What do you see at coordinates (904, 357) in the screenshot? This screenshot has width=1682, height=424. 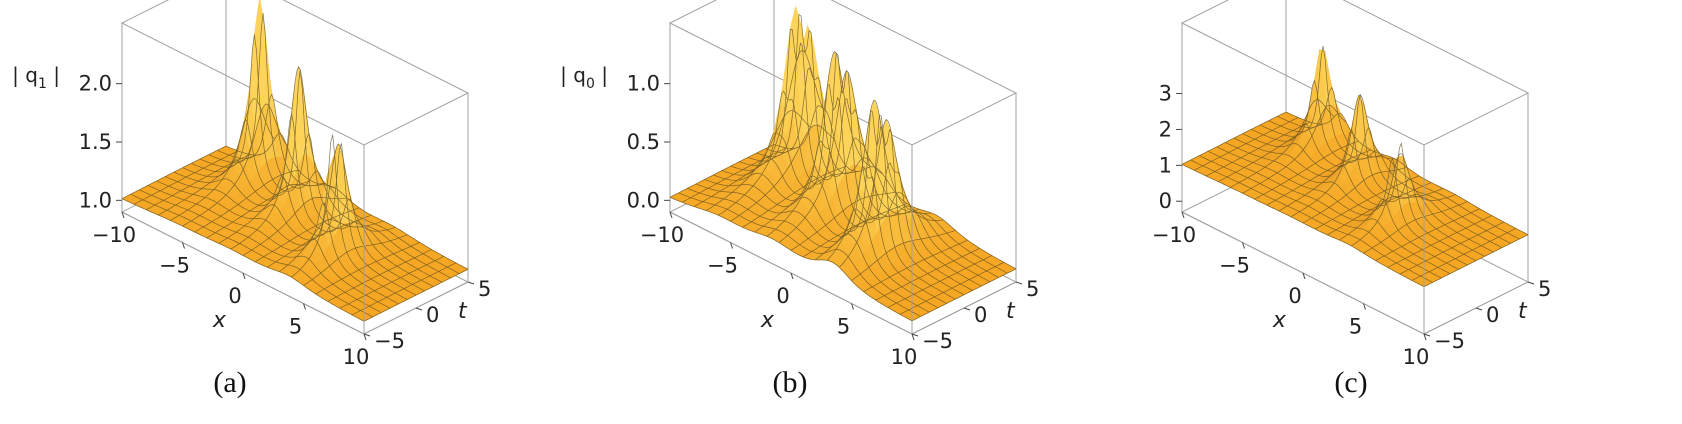 I see `x-tick-label: 10` at bounding box center [904, 357].